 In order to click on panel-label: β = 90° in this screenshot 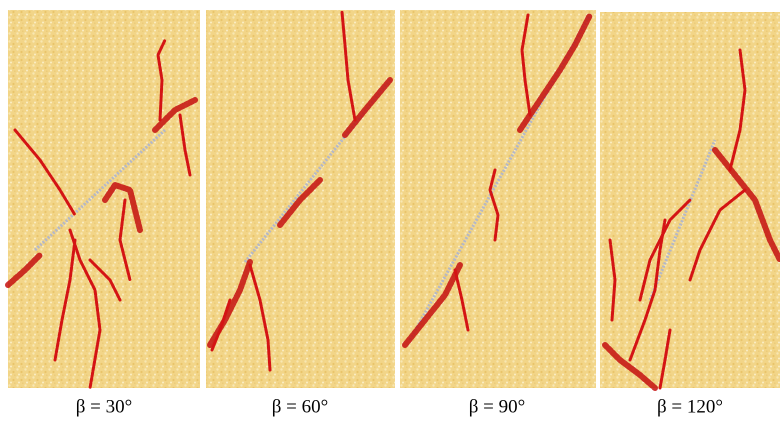, I will do `click(497, 406)`.